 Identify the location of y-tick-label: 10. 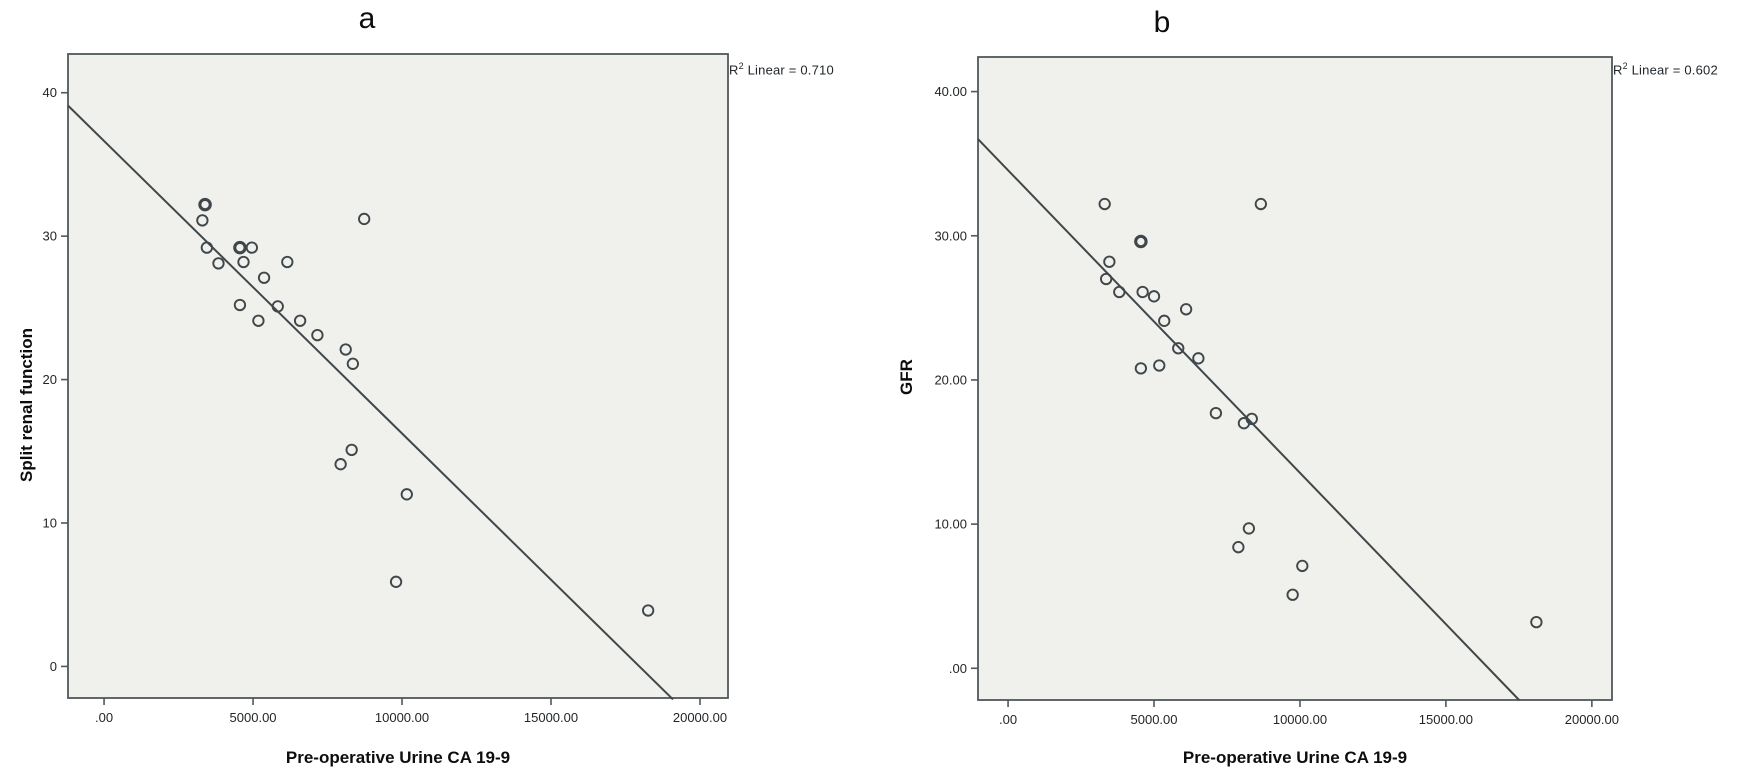
(50, 523).